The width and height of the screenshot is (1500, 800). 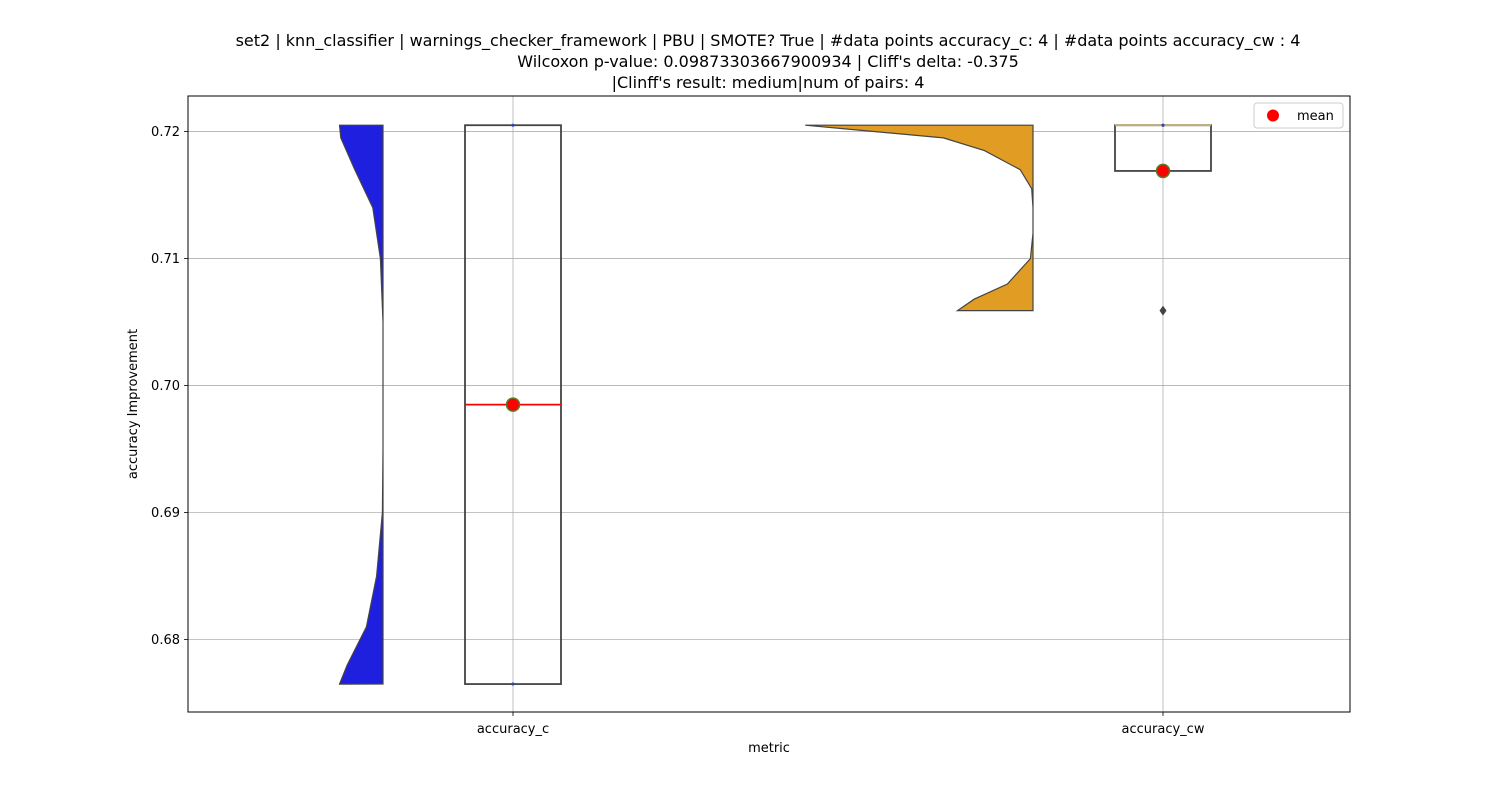 I want to click on mean-marker-accuracy_cw, so click(x=1163, y=171).